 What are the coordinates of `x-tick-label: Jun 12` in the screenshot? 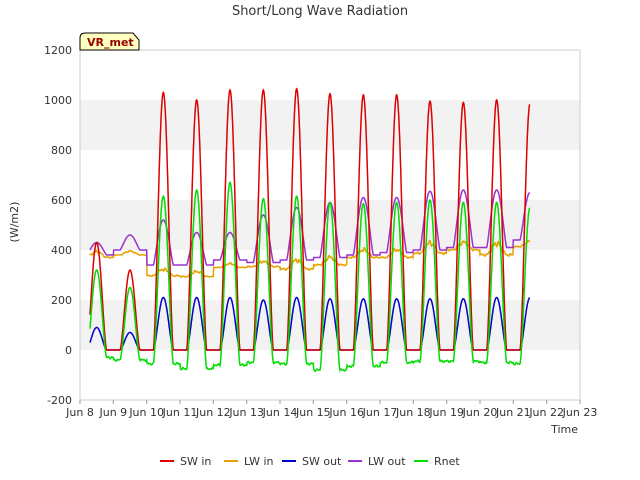 It's located at (213, 412).